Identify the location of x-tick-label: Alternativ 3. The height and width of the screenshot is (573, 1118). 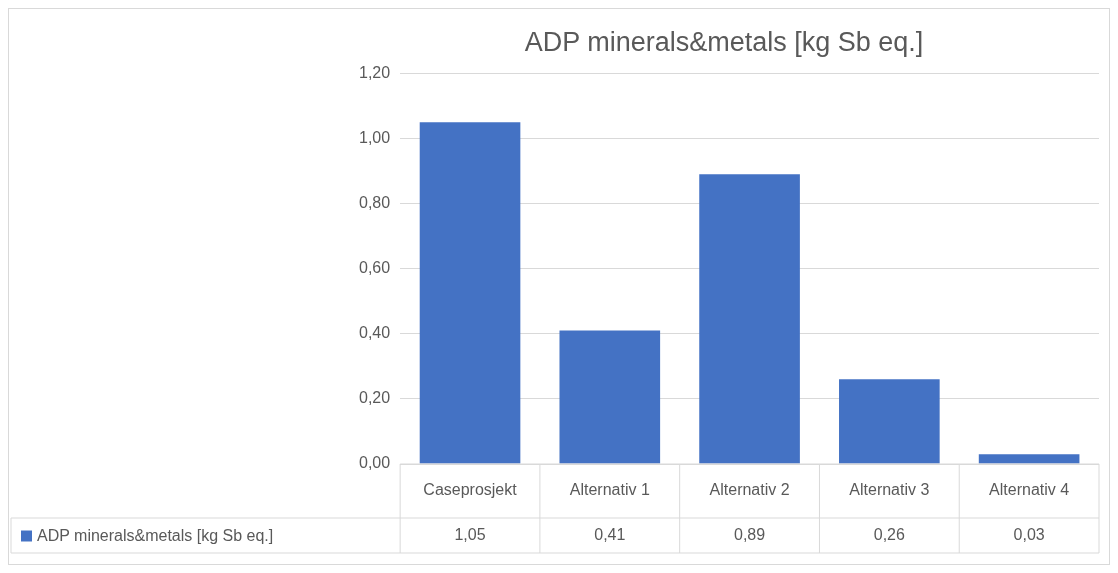
(889, 490).